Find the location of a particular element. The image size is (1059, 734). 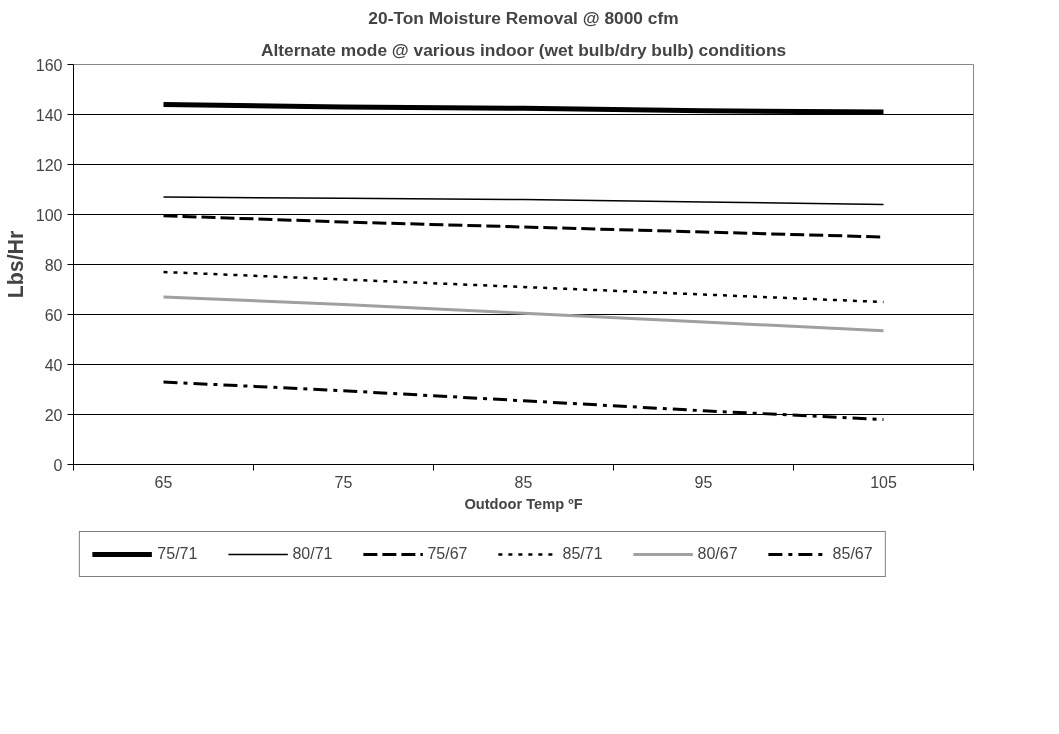

y-tick-label: 60 is located at coordinates (53, 315).